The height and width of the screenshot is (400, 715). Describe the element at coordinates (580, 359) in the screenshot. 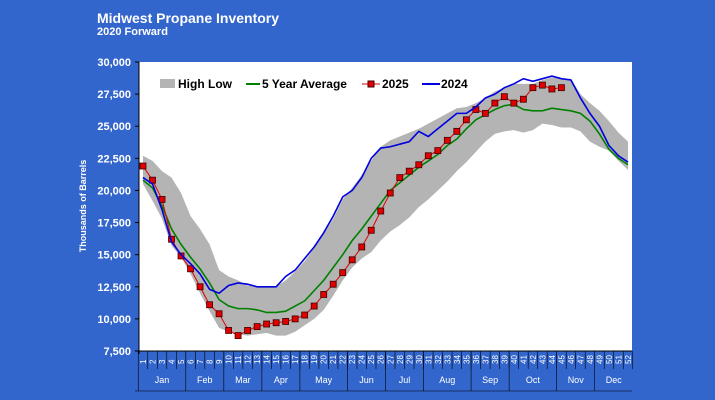

I see `week-label: 47` at that location.